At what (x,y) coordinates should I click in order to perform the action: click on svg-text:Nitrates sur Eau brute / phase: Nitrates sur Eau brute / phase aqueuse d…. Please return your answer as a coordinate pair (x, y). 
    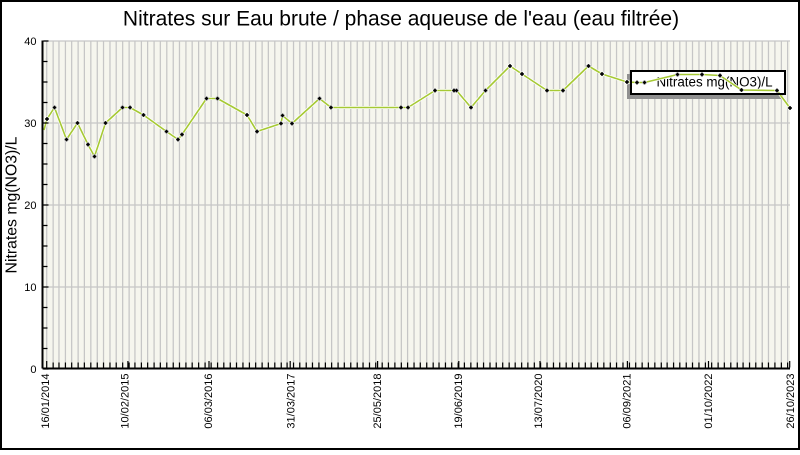
    Looking at the image, I should click on (401, 19).